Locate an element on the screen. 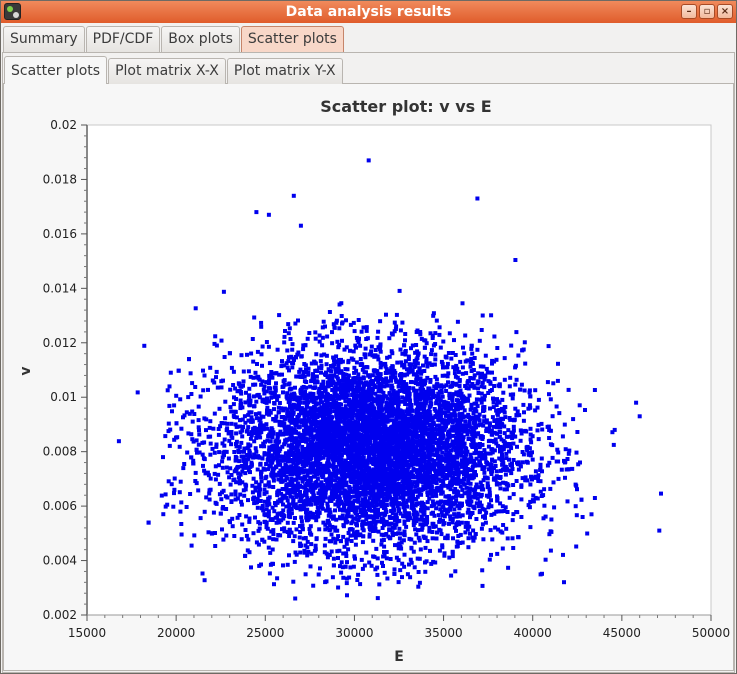  tab-pdf-cdf: PDF/CDF is located at coordinates (123, 39).